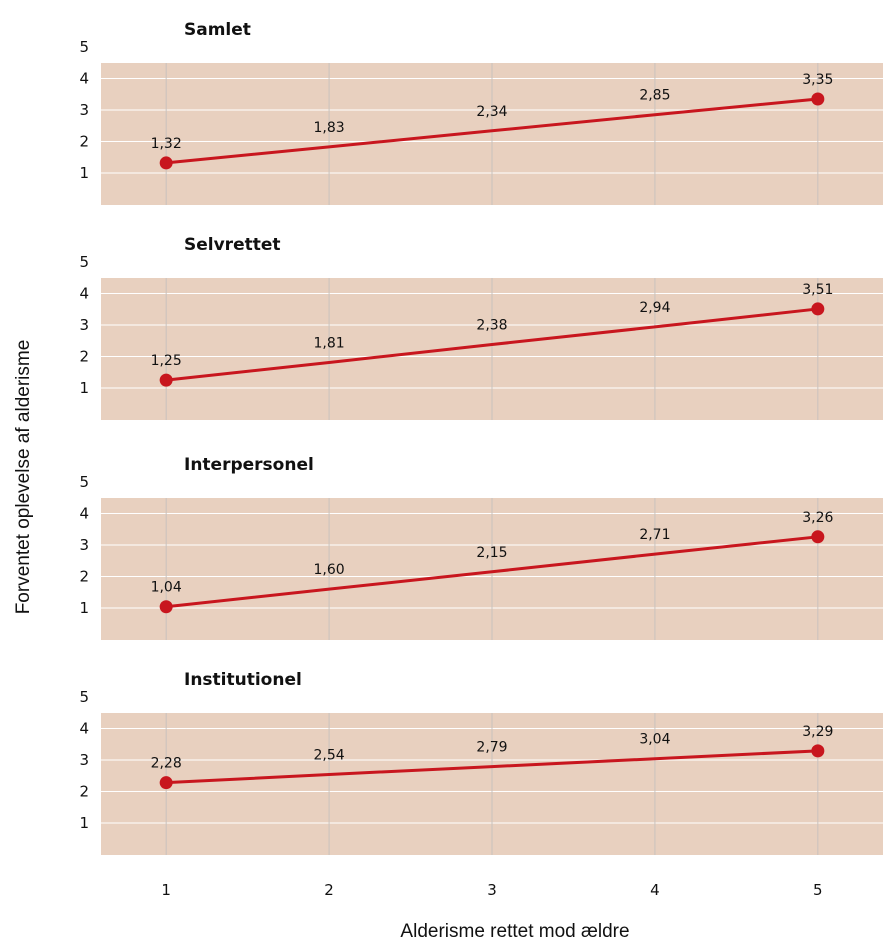  What do you see at coordinates (817, 290) in the screenshot?
I see `data-label: 3,51` at bounding box center [817, 290].